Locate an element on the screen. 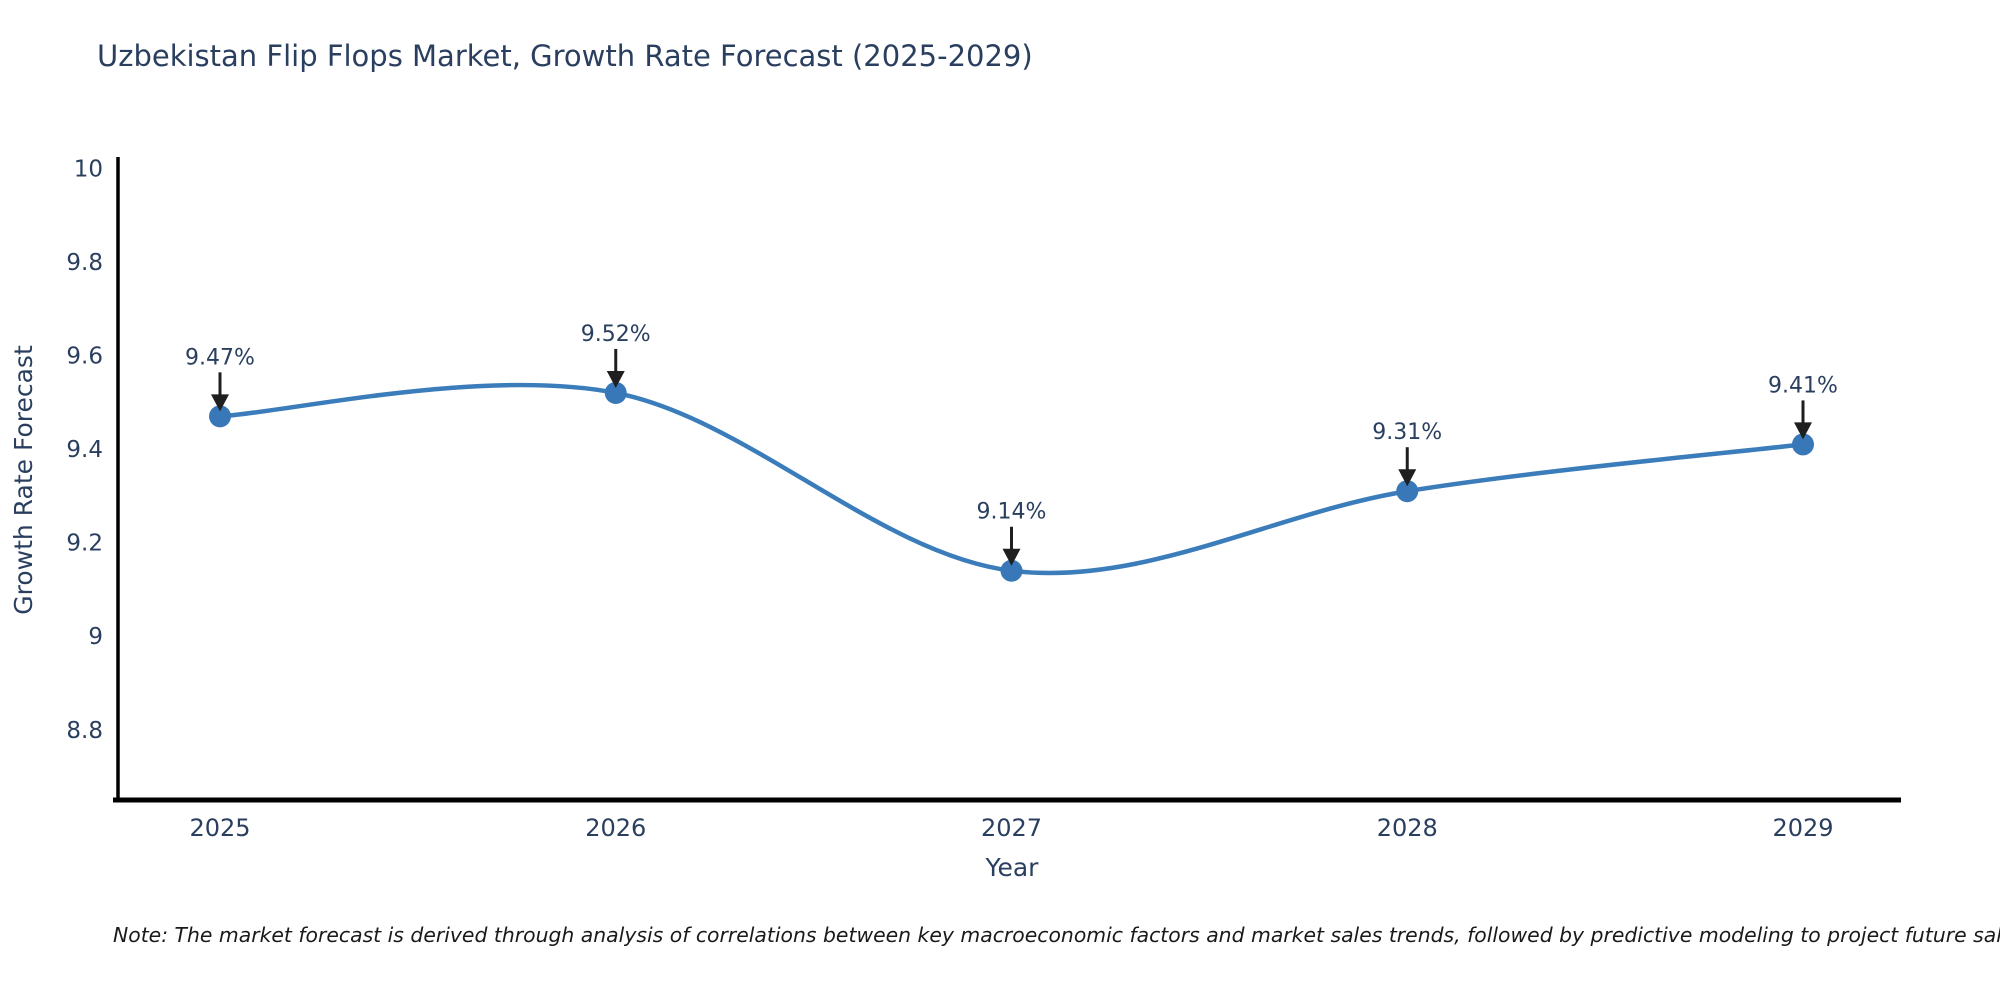 This screenshot has width=2000, height=1000. x-tick-label: 2029 is located at coordinates (1802, 828).